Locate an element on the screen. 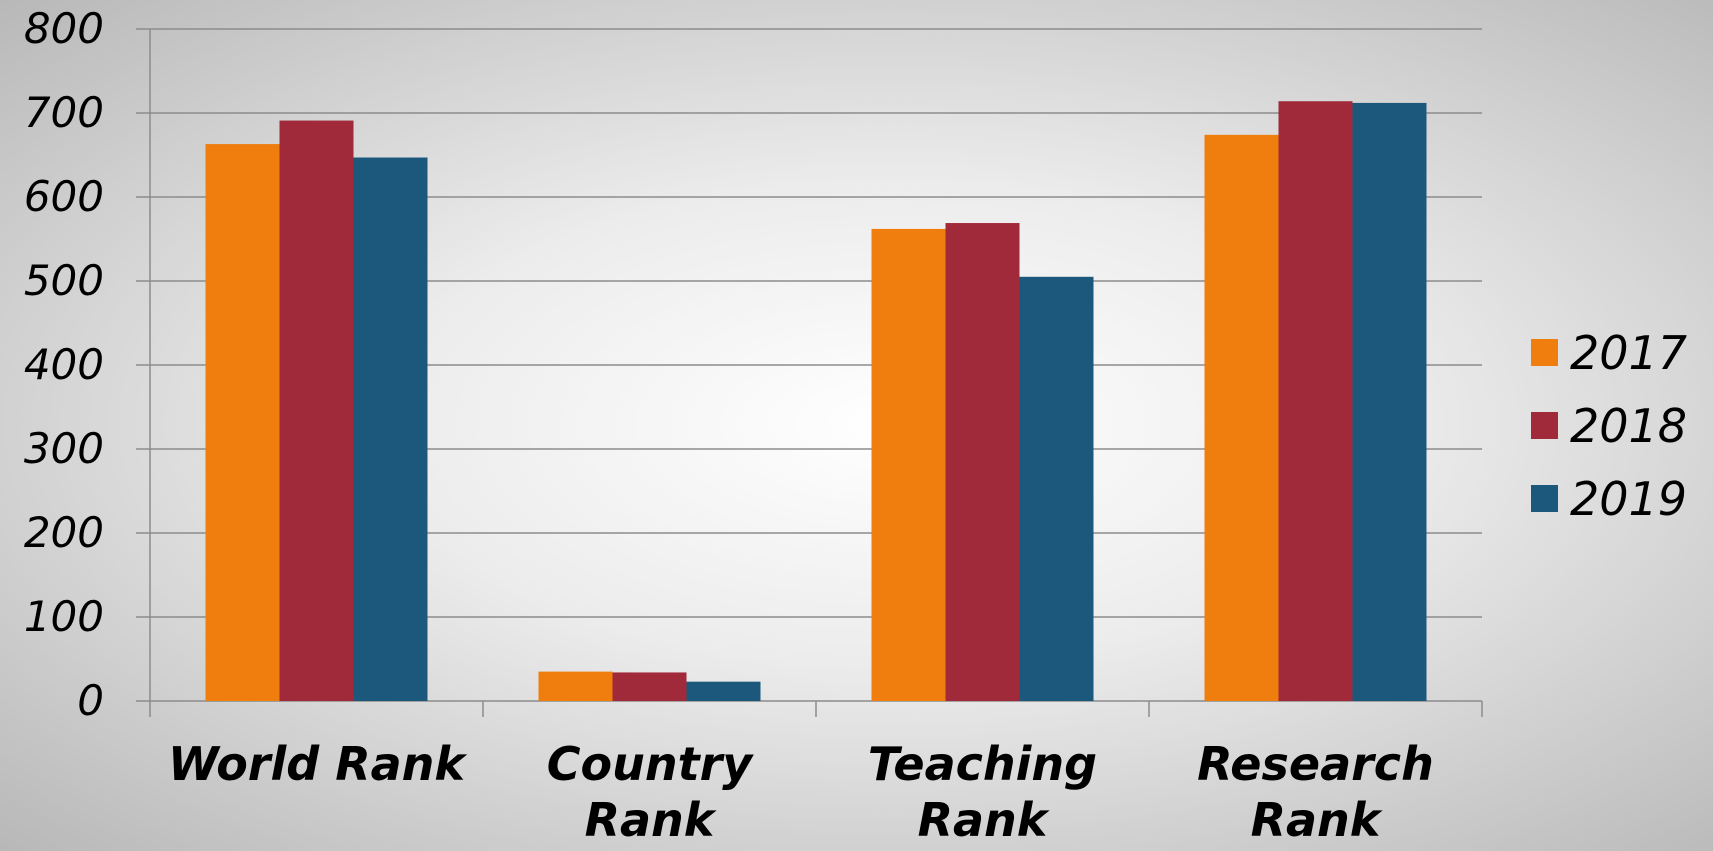 The height and width of the screenshot is (851, 1713). legend-swatch-2019 is located at coordinates (1544, 498).